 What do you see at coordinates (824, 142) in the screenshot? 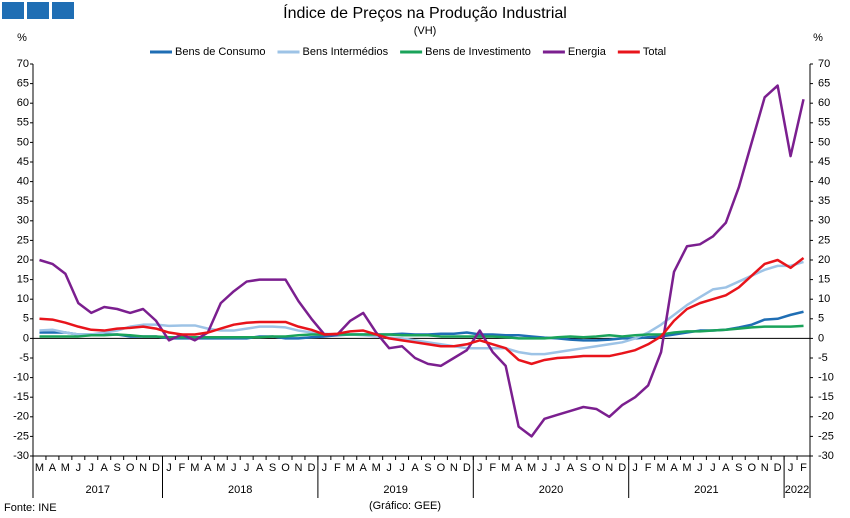
I see `y2-tick-label: 50` at bounding box center [824, 142].